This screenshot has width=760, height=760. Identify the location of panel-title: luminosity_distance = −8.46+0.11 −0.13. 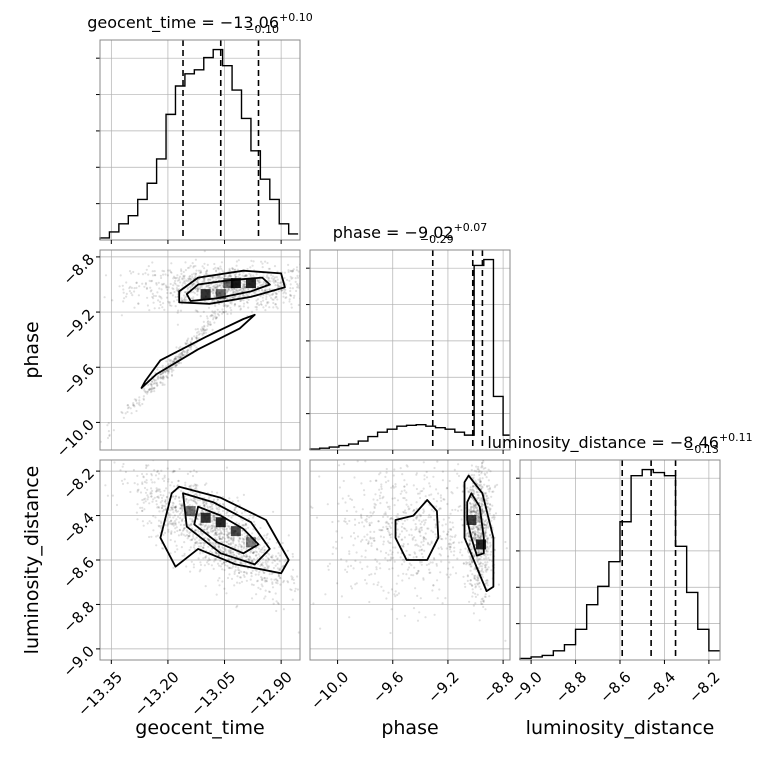
(619, 443).